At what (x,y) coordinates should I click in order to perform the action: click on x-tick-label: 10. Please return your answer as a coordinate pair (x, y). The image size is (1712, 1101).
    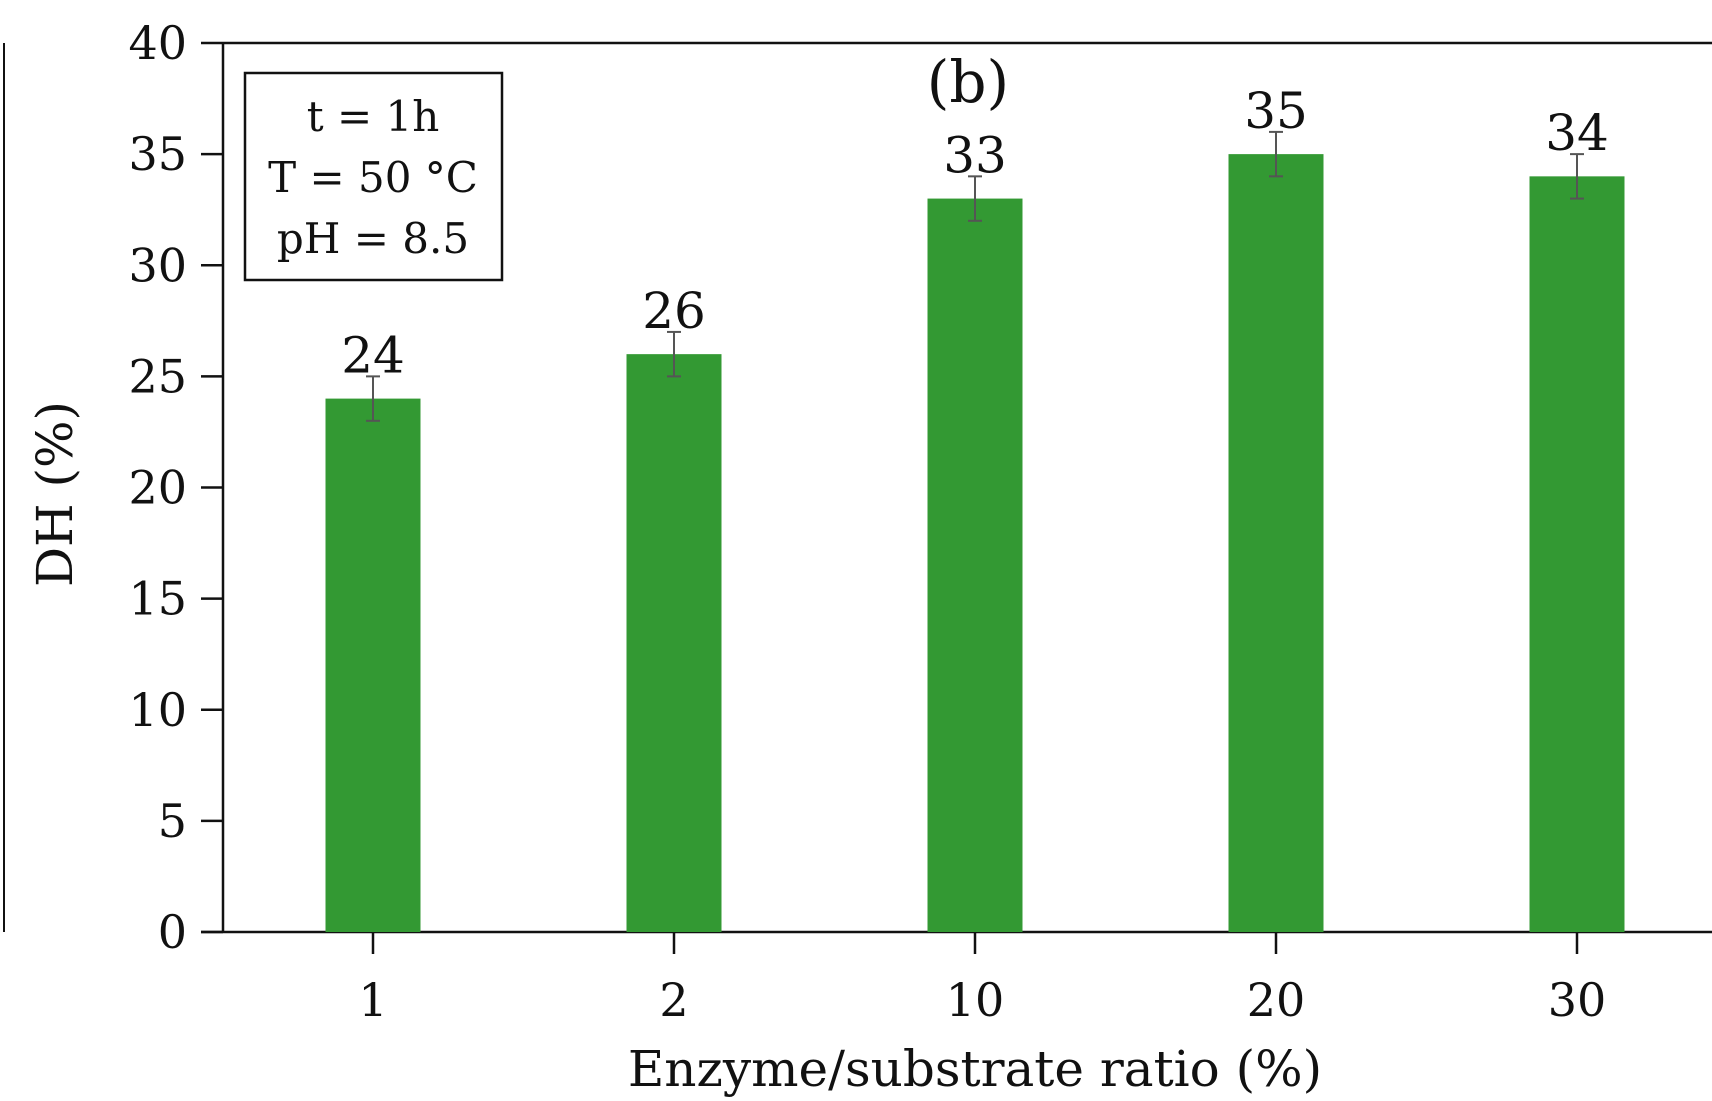
    Looking at the image, I should click on (975, 1000).